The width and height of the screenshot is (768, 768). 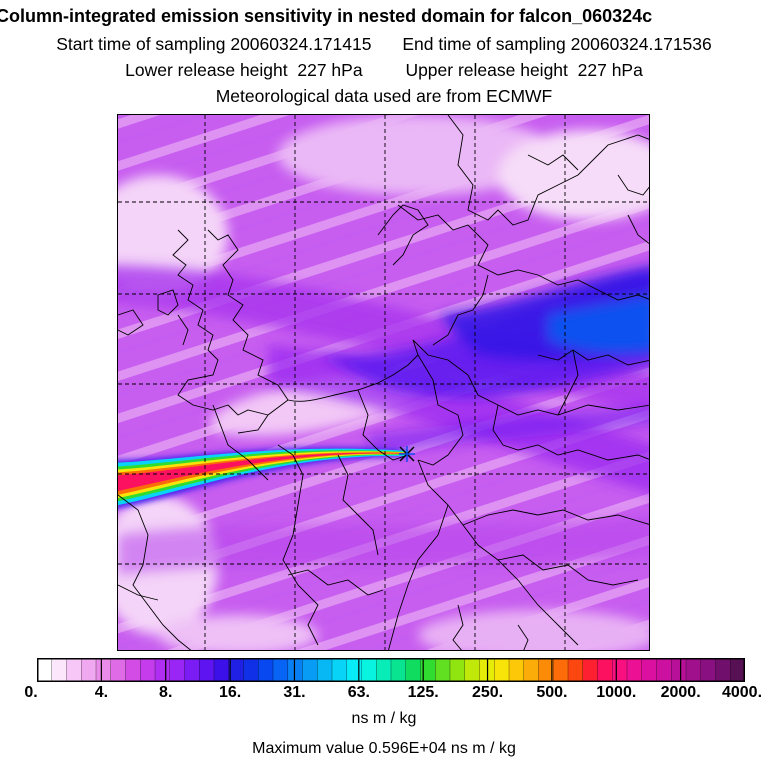 I want to click on high-sensitivity-band, so click(x=483, y=360).